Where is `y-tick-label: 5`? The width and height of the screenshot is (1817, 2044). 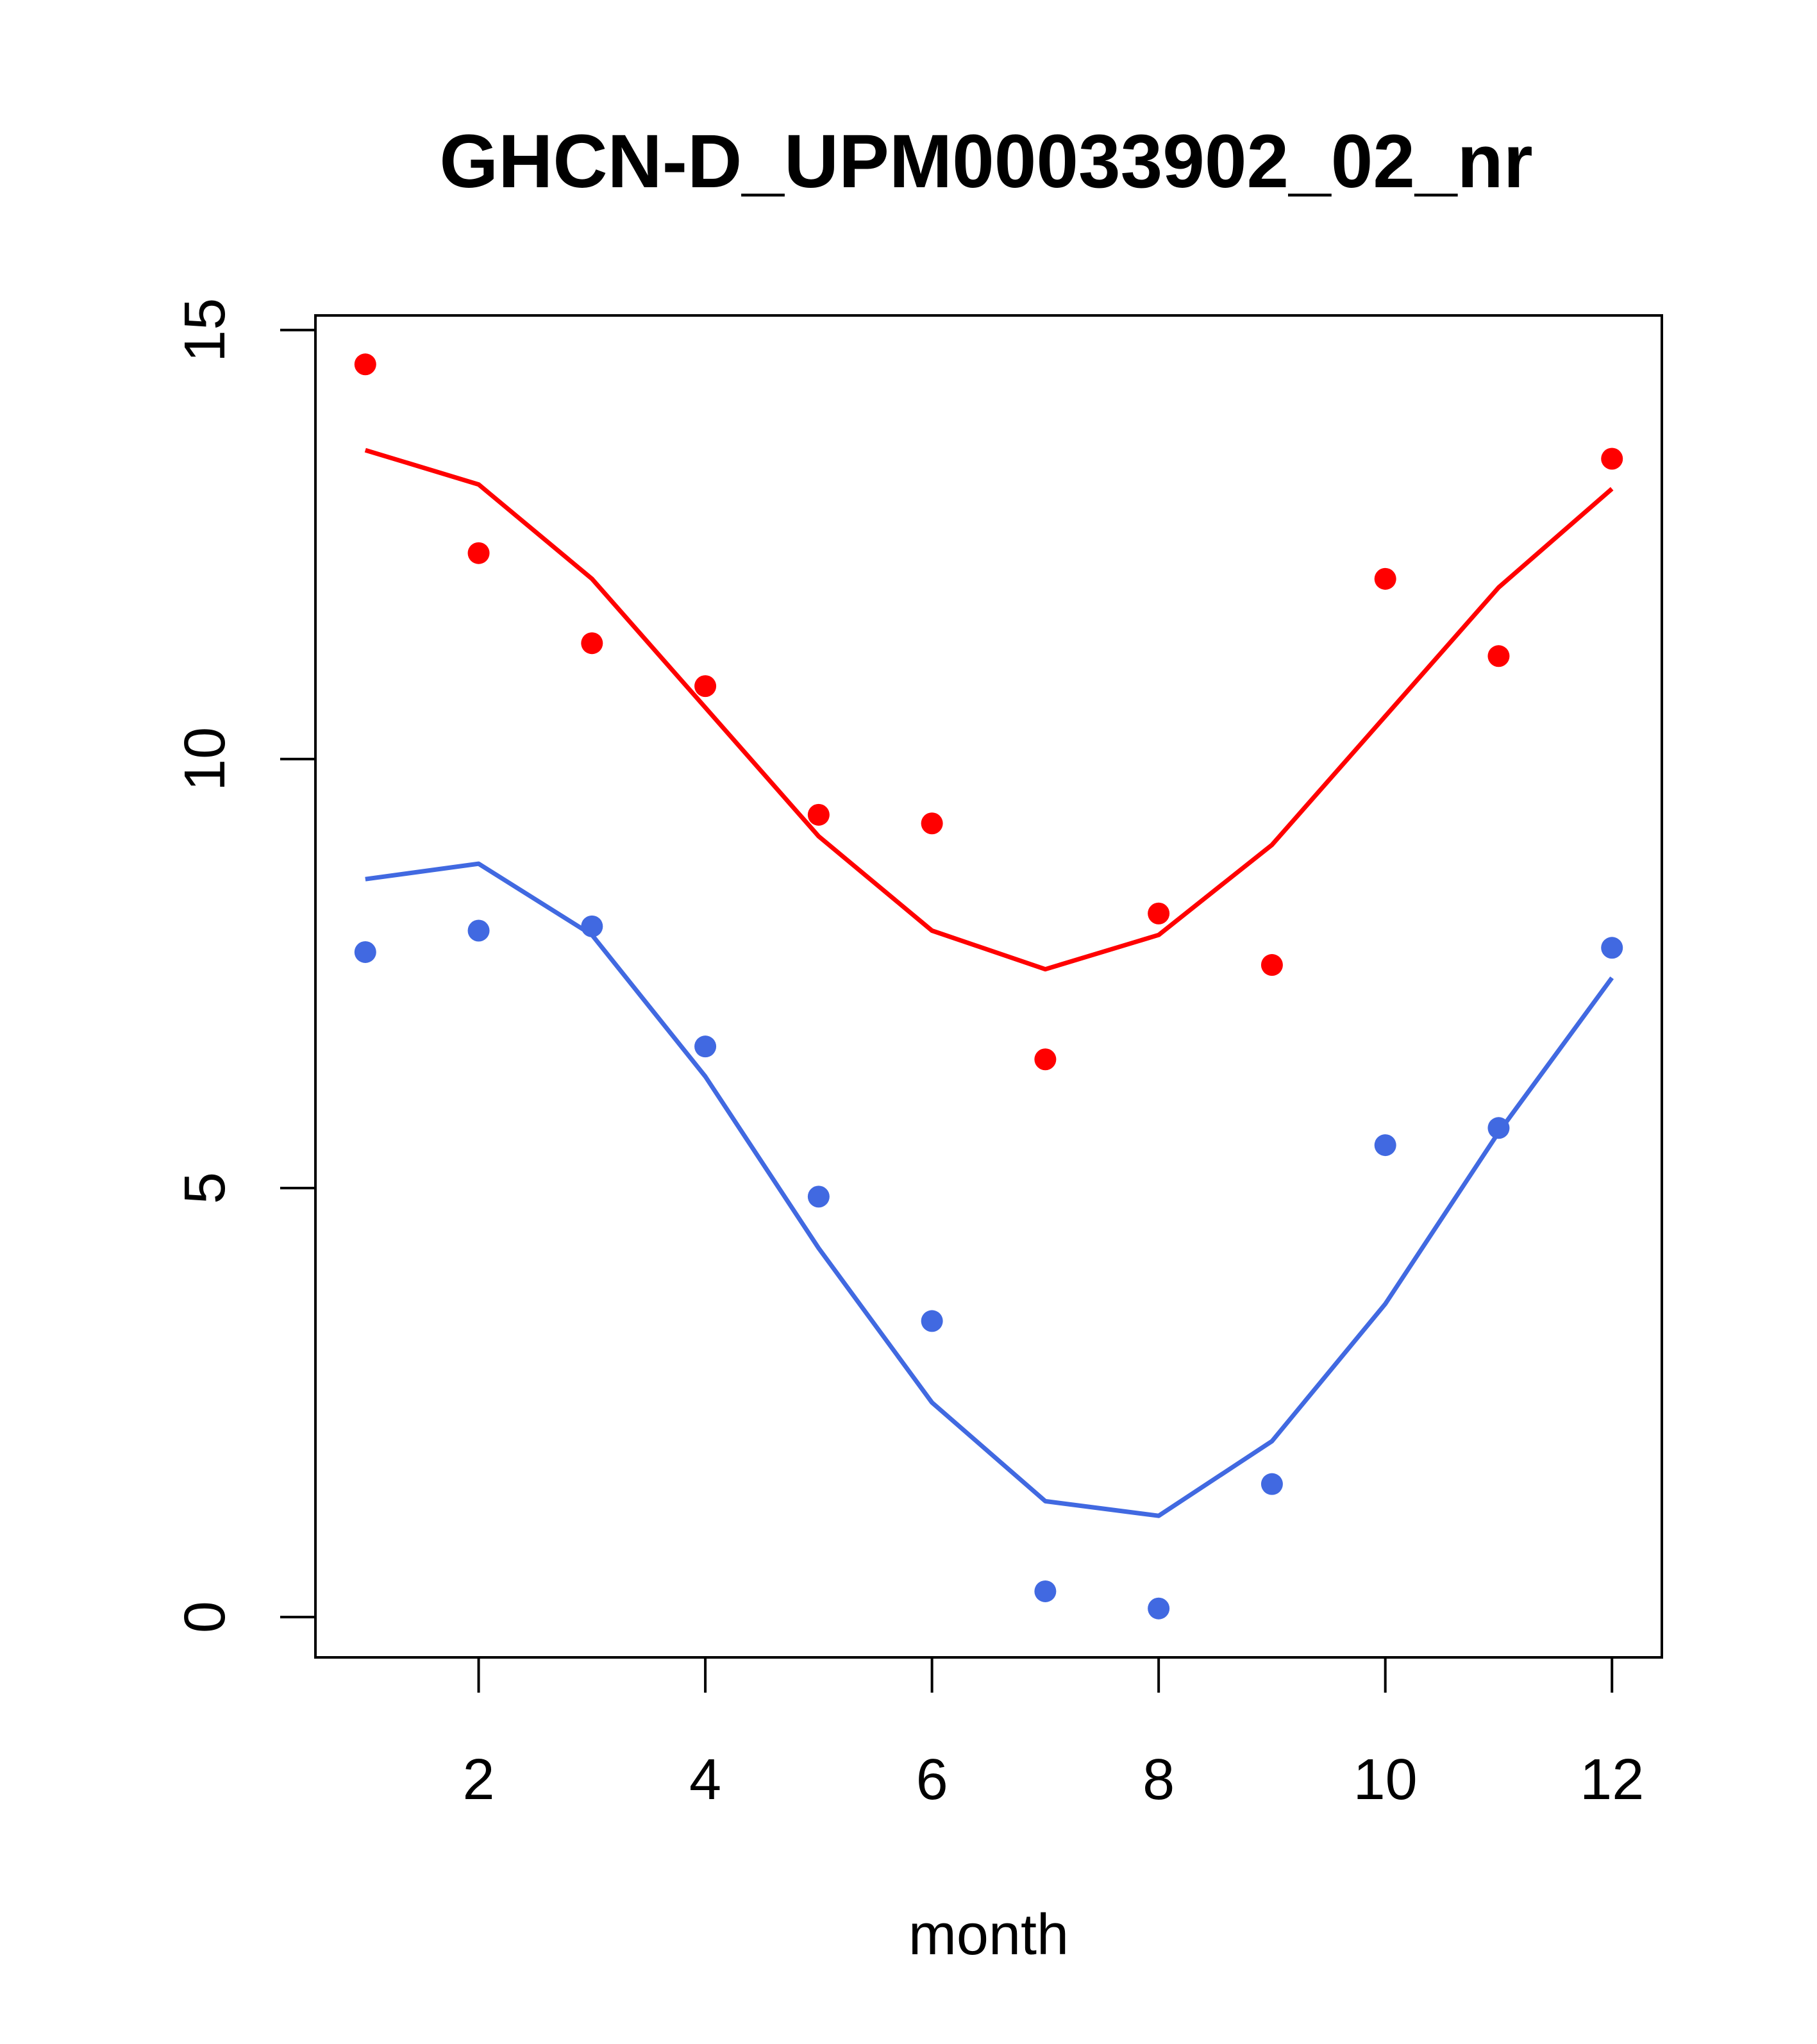 y-tick-label: 5 is located at coordinates (205, 1188).